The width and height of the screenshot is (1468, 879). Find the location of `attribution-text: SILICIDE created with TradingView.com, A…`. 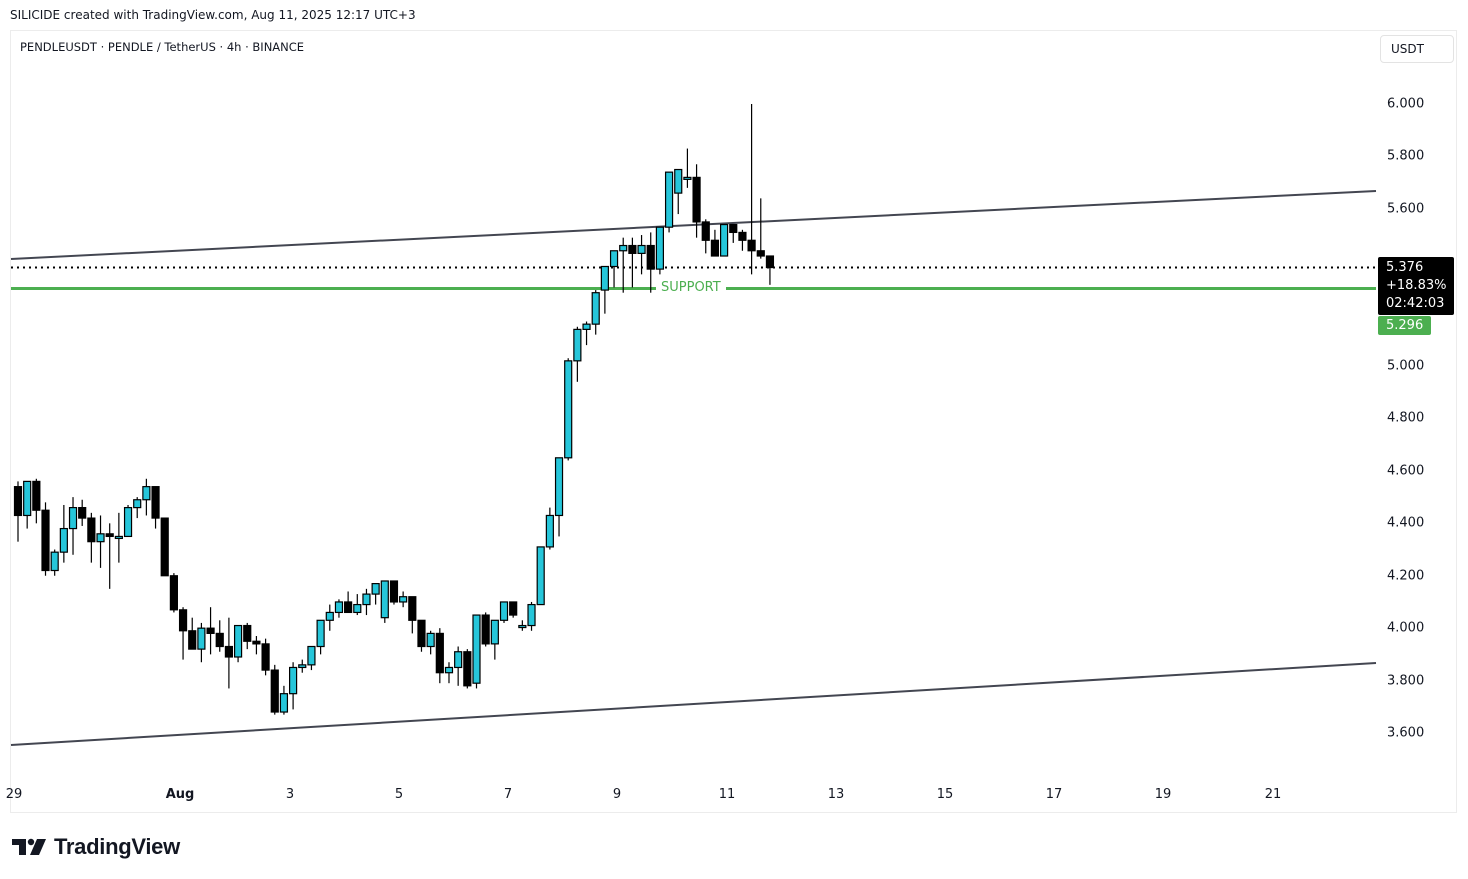

attribution-text: SILICIDE created with TradingView.com, A… is located at coordinates (213, 15).